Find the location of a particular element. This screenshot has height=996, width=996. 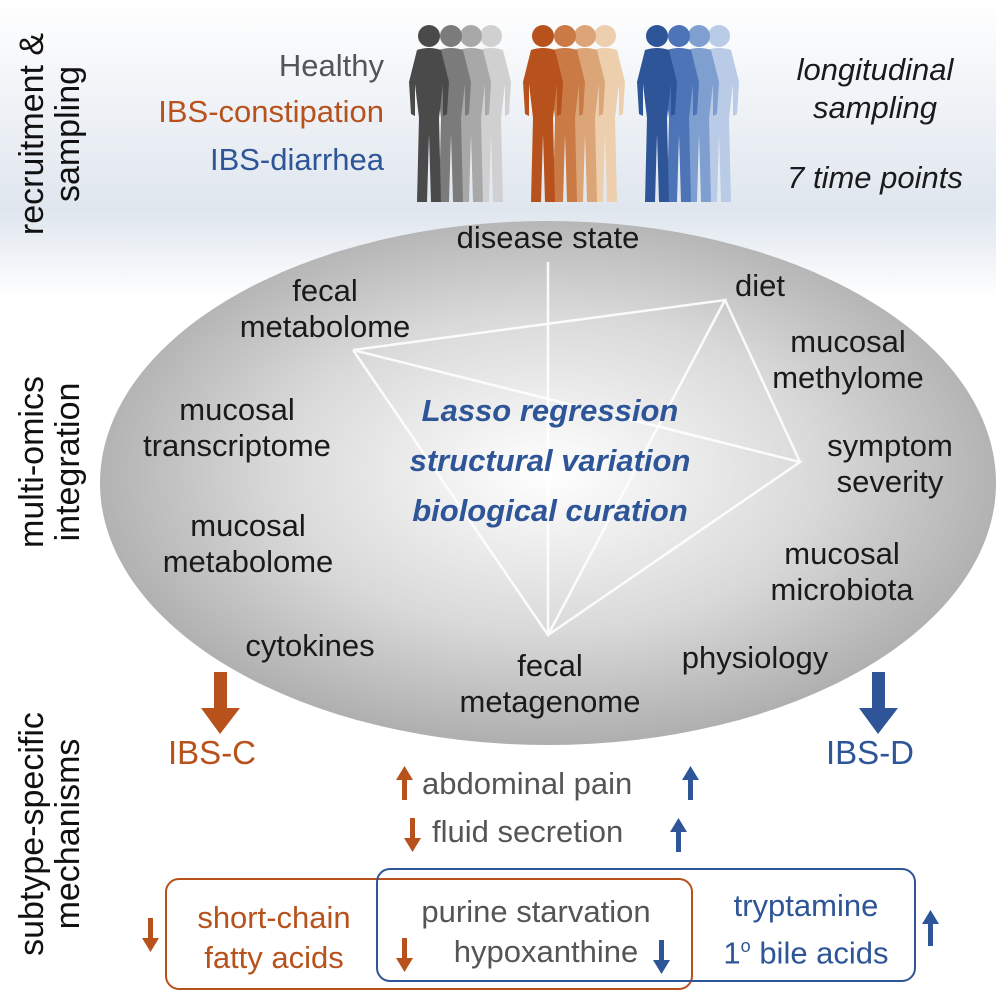

node-line: microbiota is located at coordinates (842, 589).